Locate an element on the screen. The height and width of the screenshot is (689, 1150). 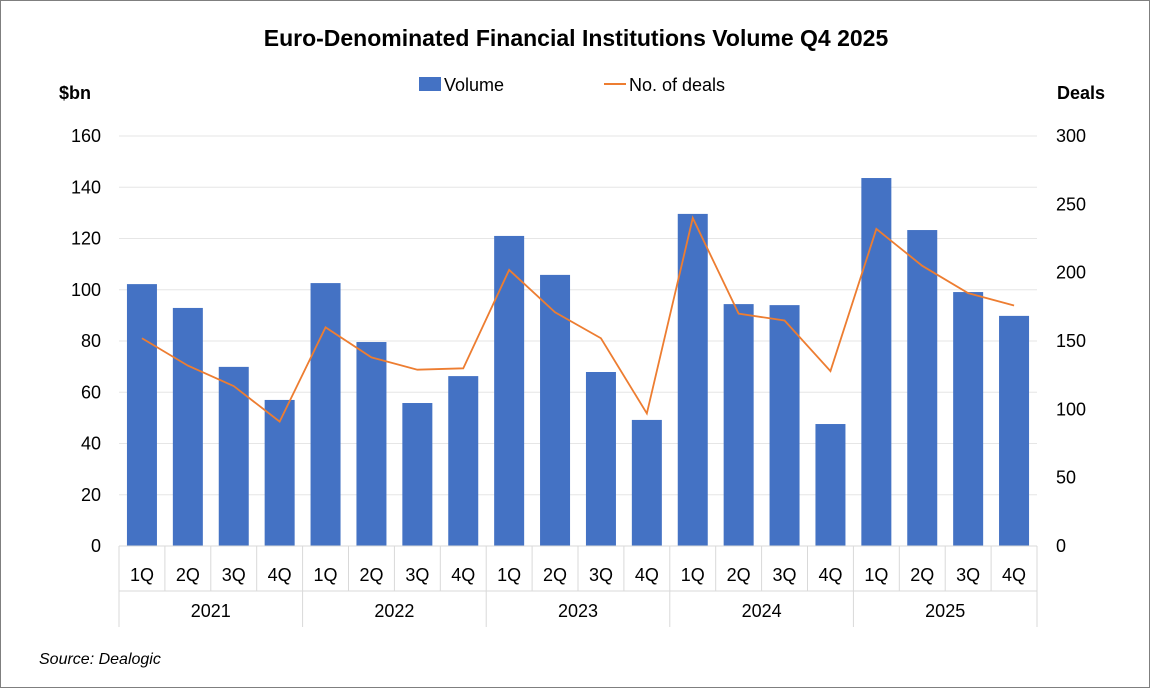
right-tick-label: 300 is located at coordinates (1071, 136).